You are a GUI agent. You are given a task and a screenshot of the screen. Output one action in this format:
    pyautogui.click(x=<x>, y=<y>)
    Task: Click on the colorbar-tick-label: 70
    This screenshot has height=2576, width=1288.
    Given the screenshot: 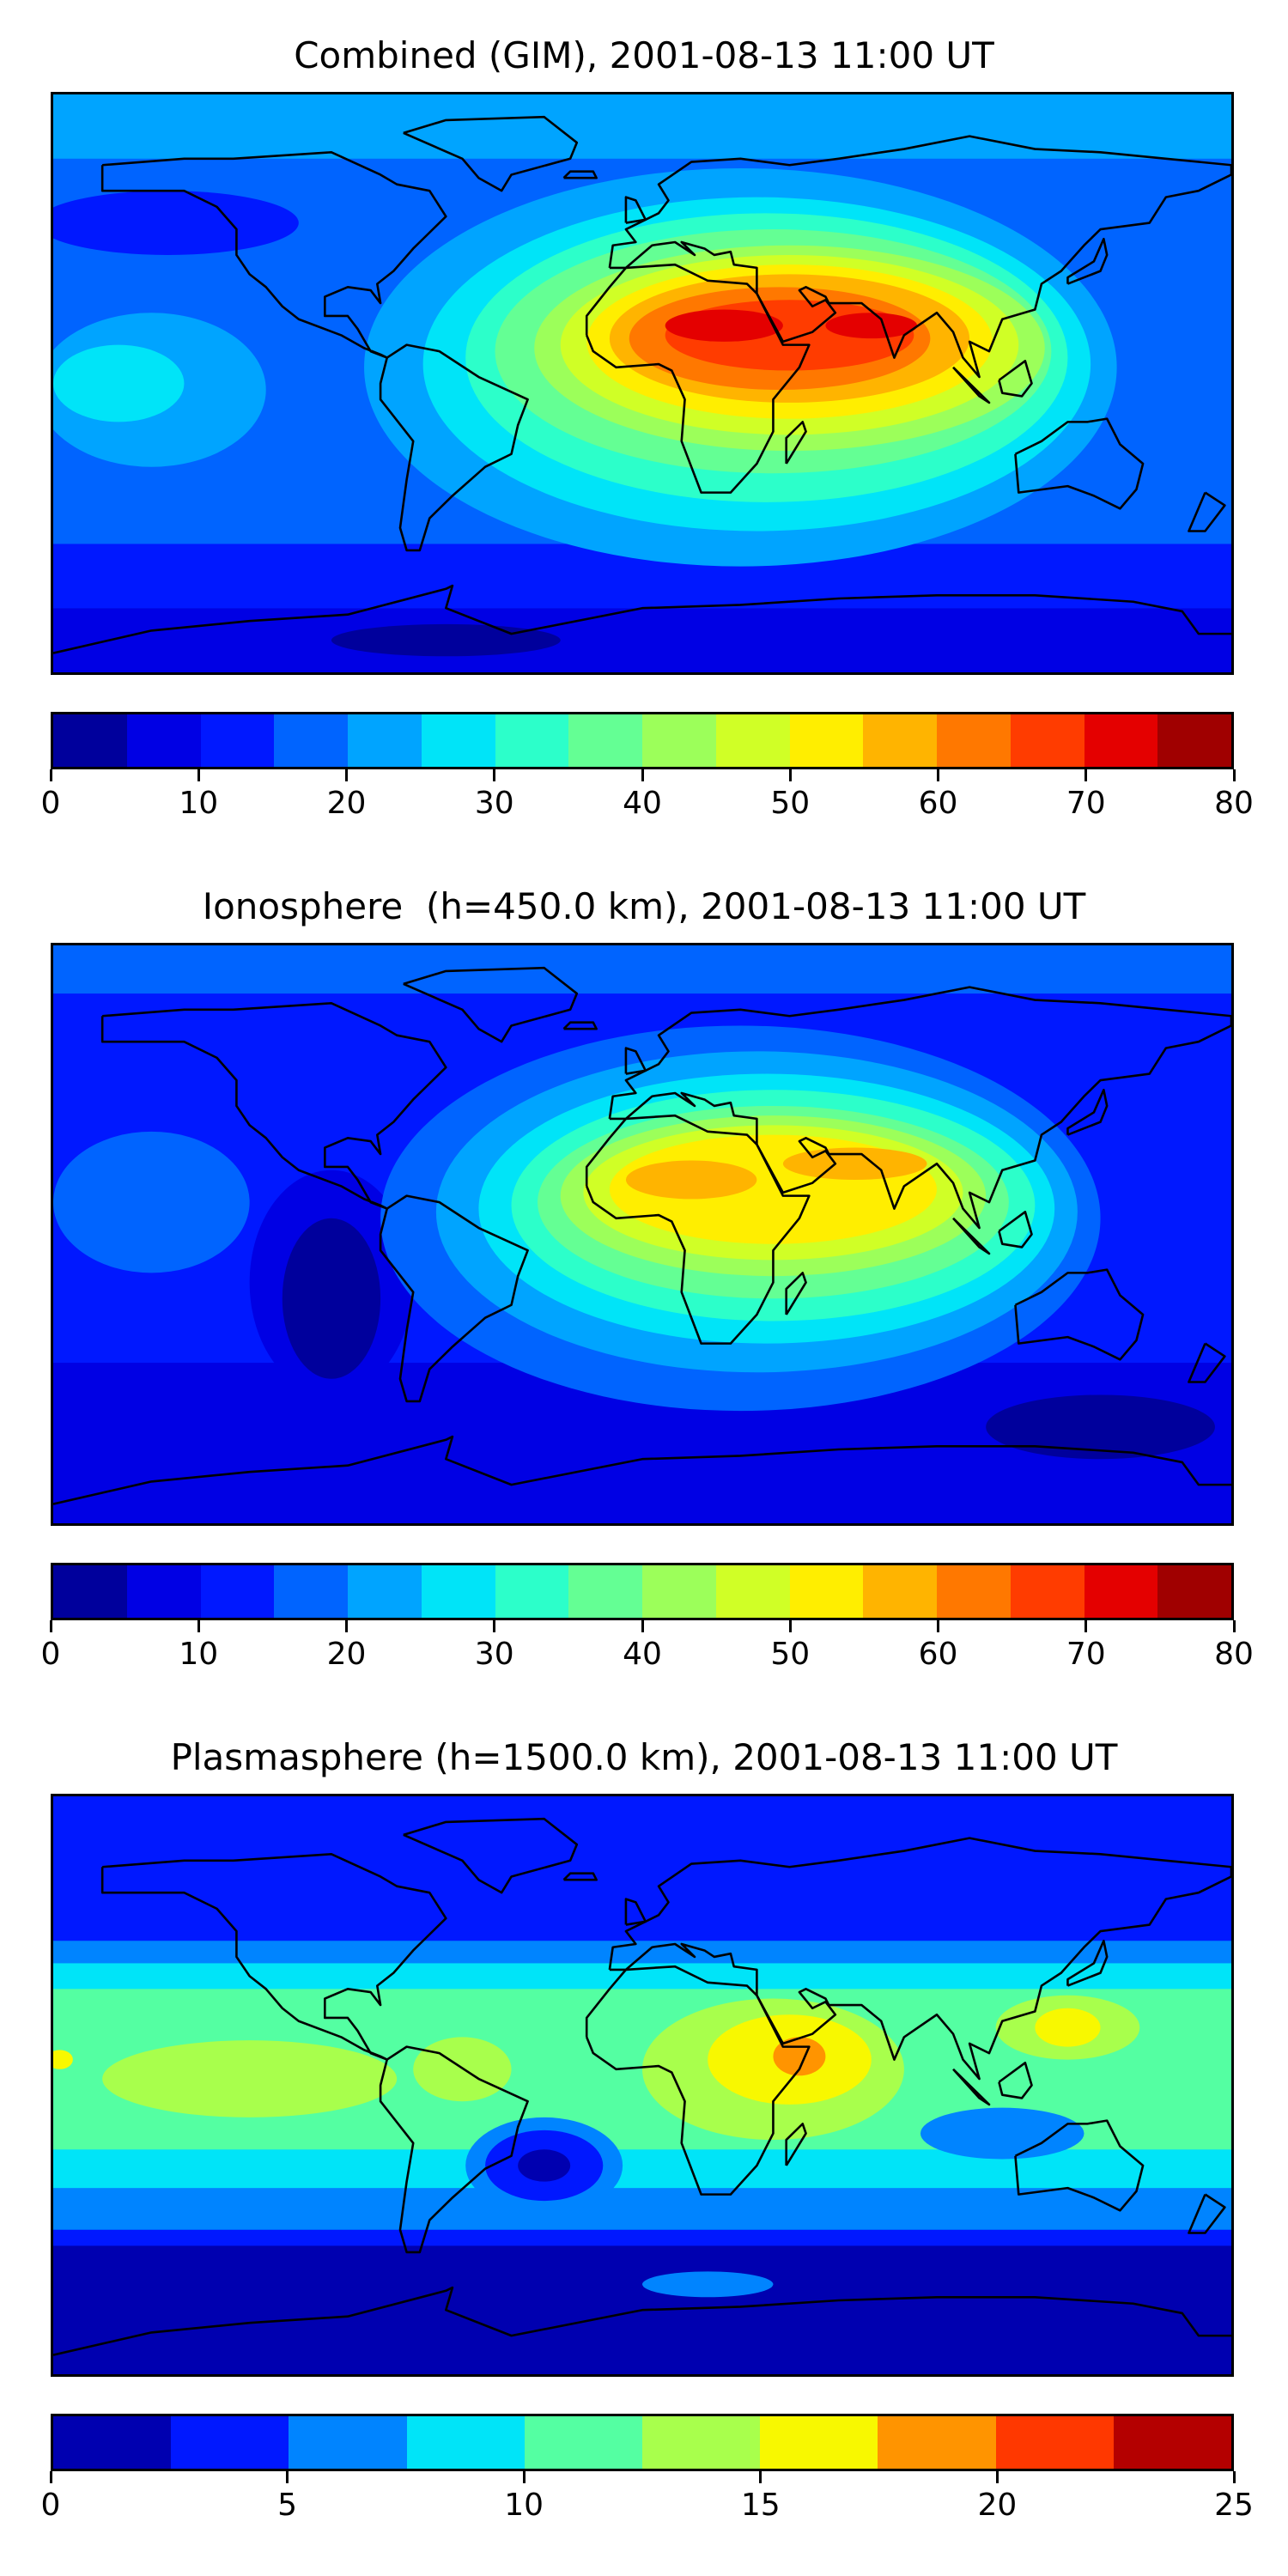 What is the action you would take?
    pyautogui.click(x=1086, y=803)
    